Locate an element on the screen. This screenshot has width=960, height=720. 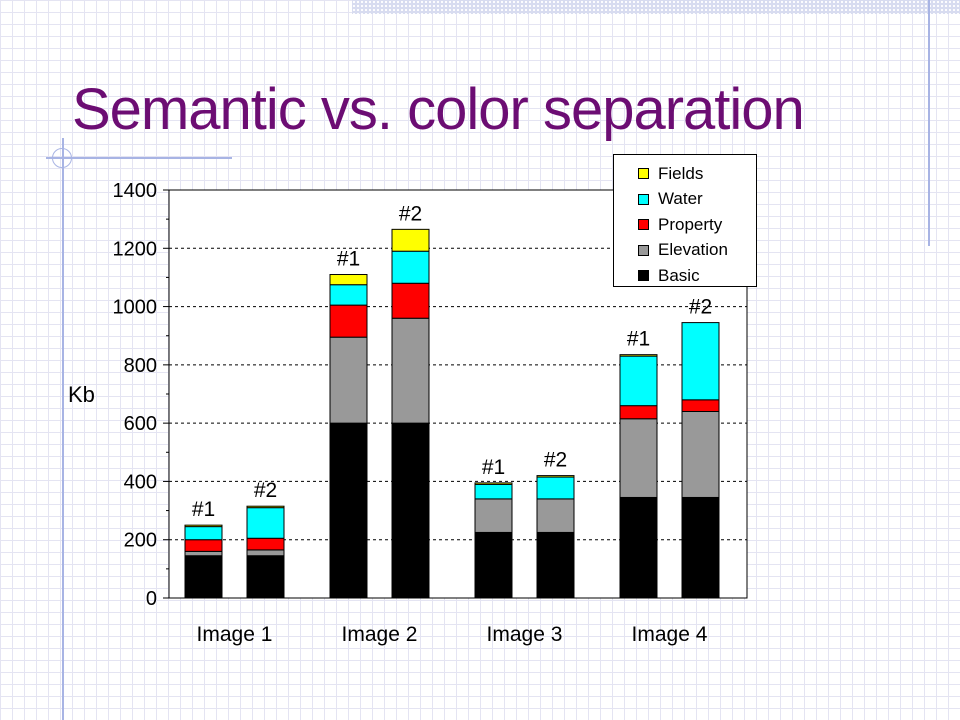
legend-item-water: Water is located at coordinates (697, 200).